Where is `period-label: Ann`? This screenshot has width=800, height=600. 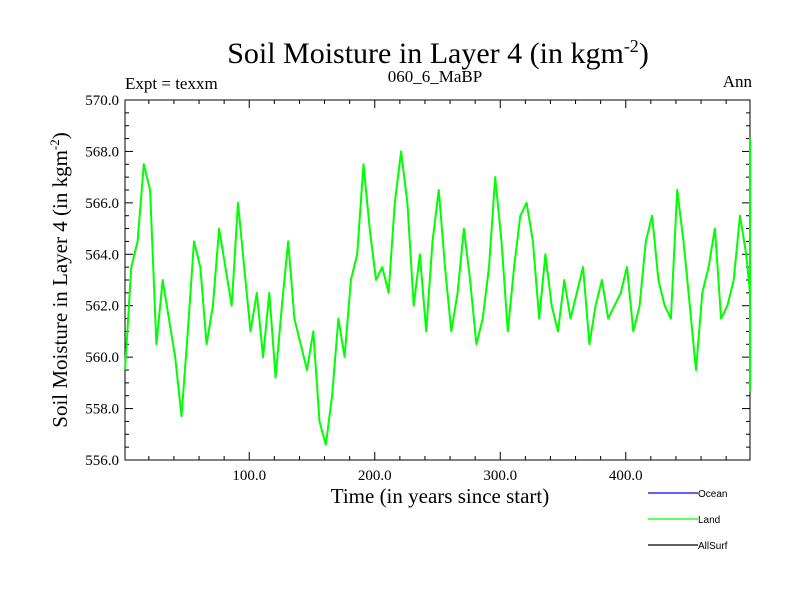
period-label: Ann is located at coordinates (738, 81).